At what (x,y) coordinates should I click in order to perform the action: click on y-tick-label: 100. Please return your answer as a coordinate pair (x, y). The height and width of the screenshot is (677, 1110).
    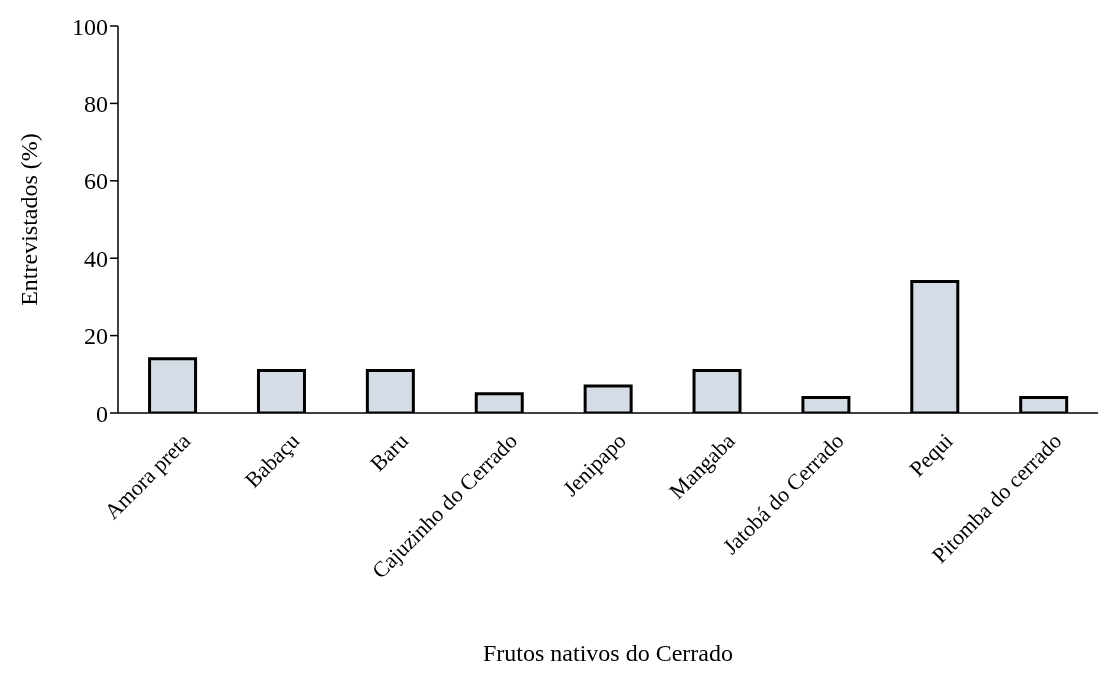
    Looking at the image, I should click on (90, 26).